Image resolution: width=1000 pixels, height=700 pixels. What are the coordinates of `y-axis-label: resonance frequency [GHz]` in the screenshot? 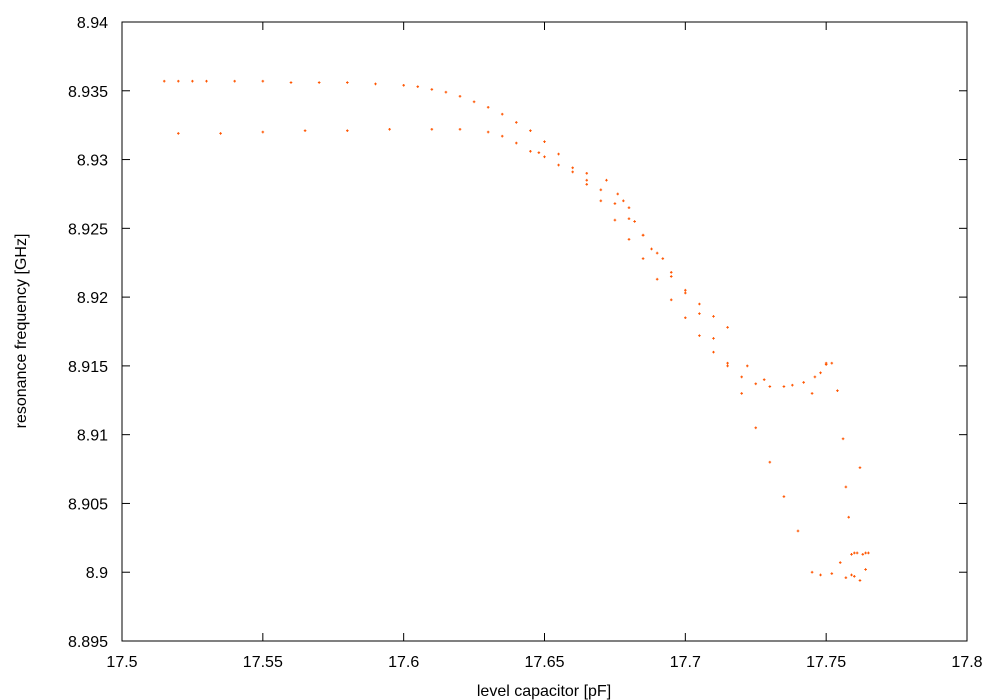 It's located at (21, 331).